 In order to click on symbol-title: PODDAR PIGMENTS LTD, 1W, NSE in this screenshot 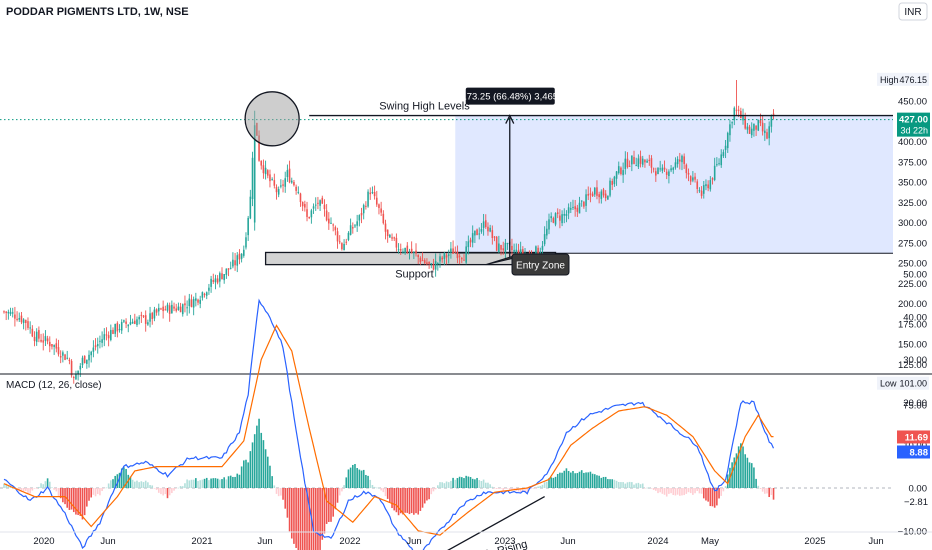, I will do `click(97, 12)`.